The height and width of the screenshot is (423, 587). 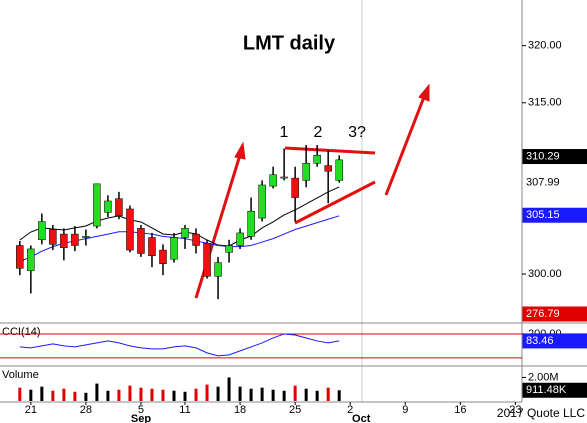 I want to click on credit: 2017 Quote LLC, so click(x=541, y=413).